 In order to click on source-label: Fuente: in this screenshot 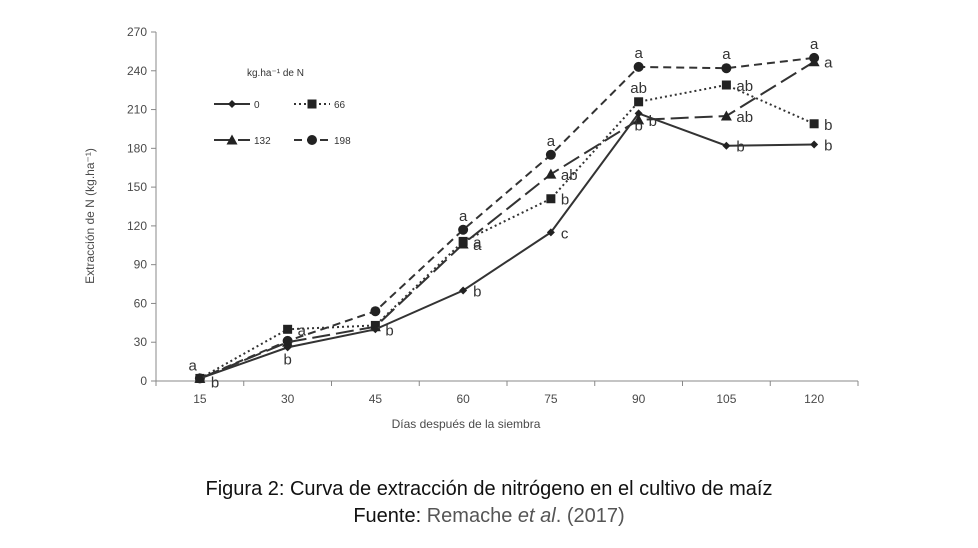, I will do `click(387, 516)`.